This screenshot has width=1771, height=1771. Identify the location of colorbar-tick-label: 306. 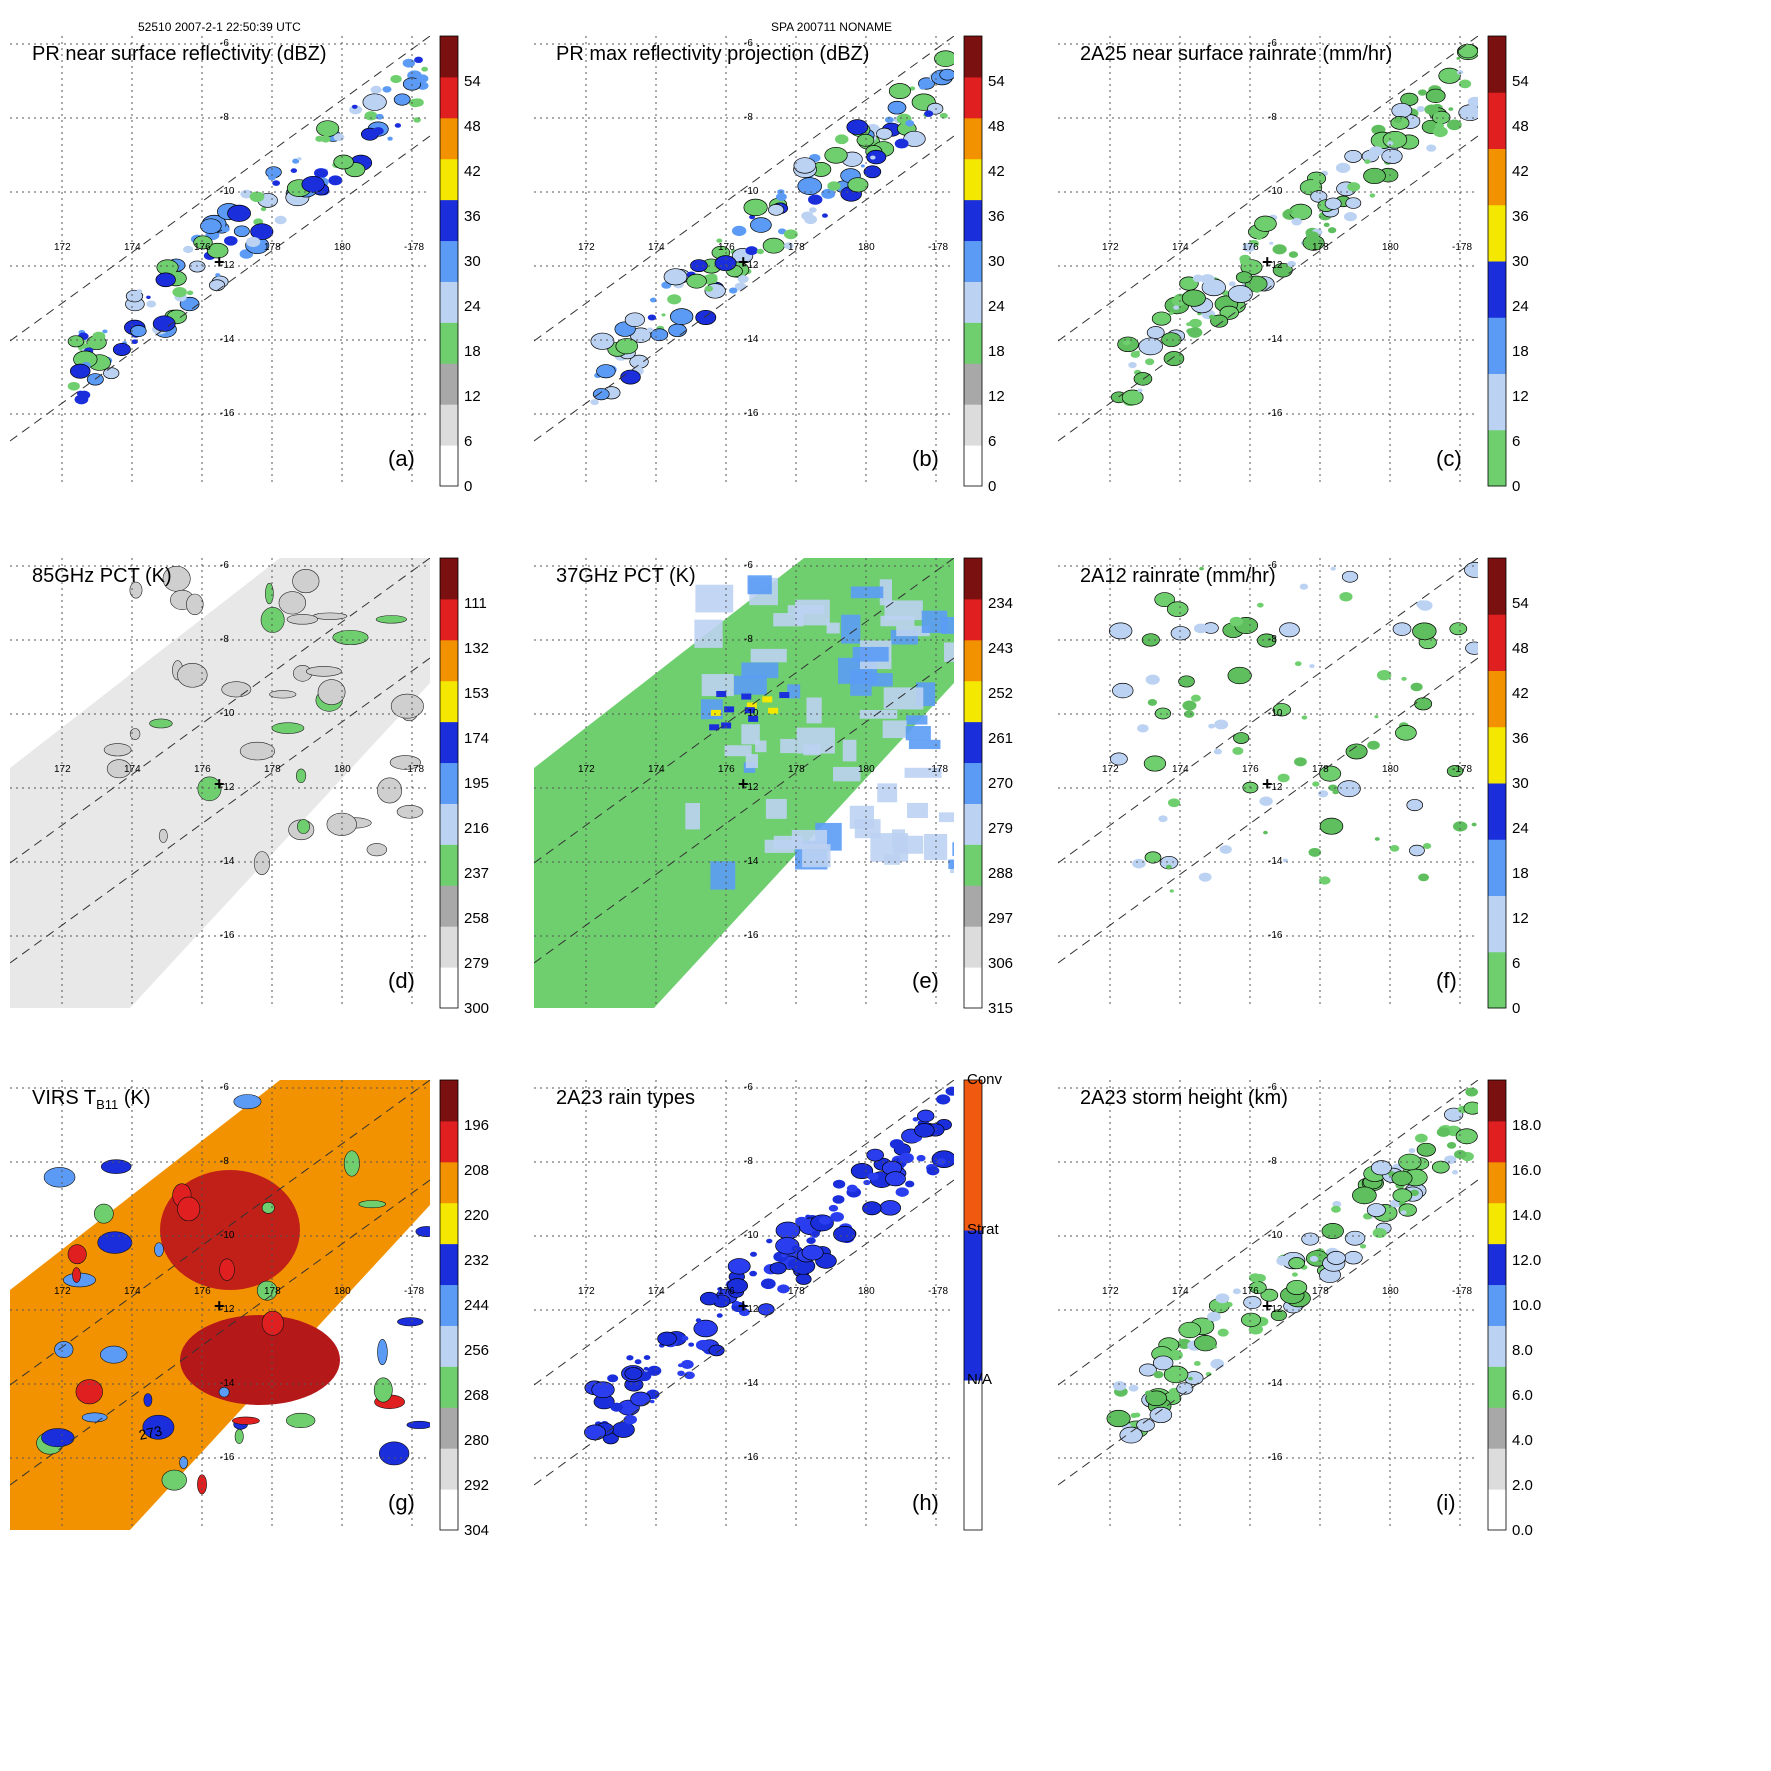
(1000, 963).